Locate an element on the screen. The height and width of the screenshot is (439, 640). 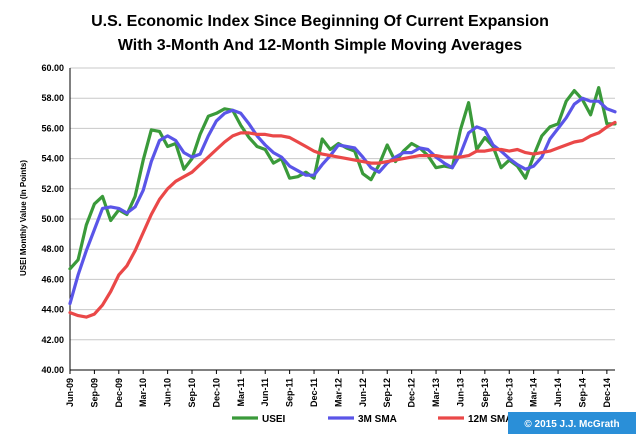
y-tick-label: 54.00 is located at coordinates (52, 159).